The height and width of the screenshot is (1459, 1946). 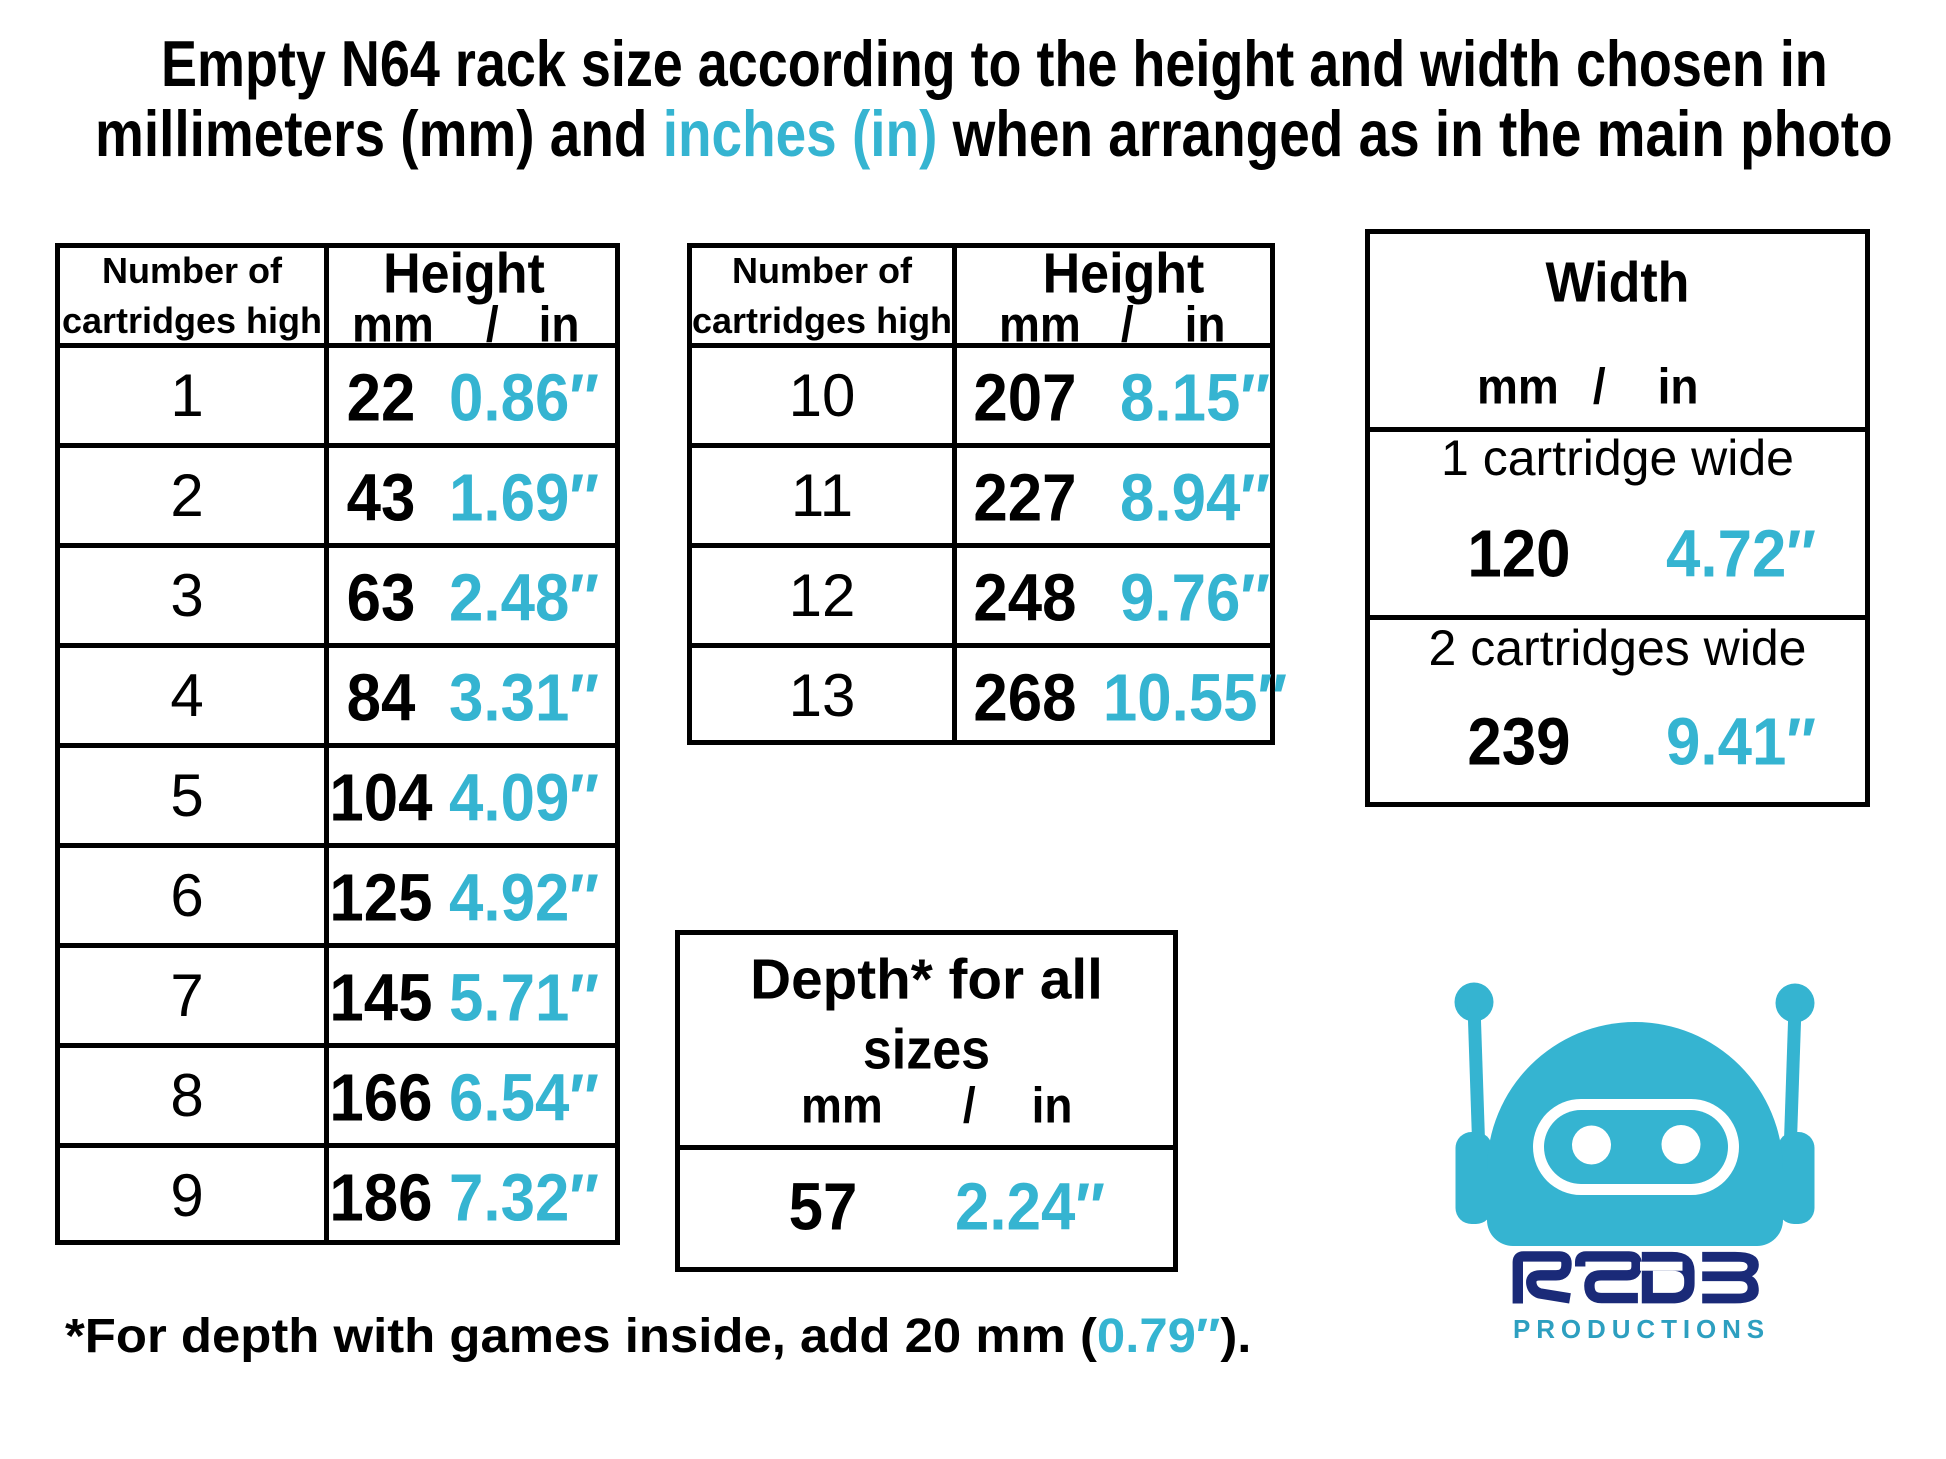 I want to click on svg-text: PRODUCTIONS, so click(x=1641, y=1329).